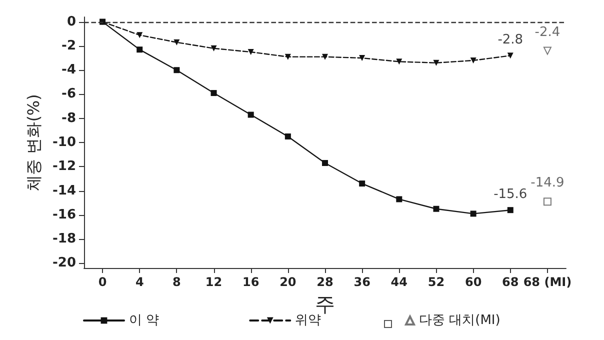 The height and width of the screenshot is (340, 604). I want to click on x-tick-label: 44, so click(399, 282).